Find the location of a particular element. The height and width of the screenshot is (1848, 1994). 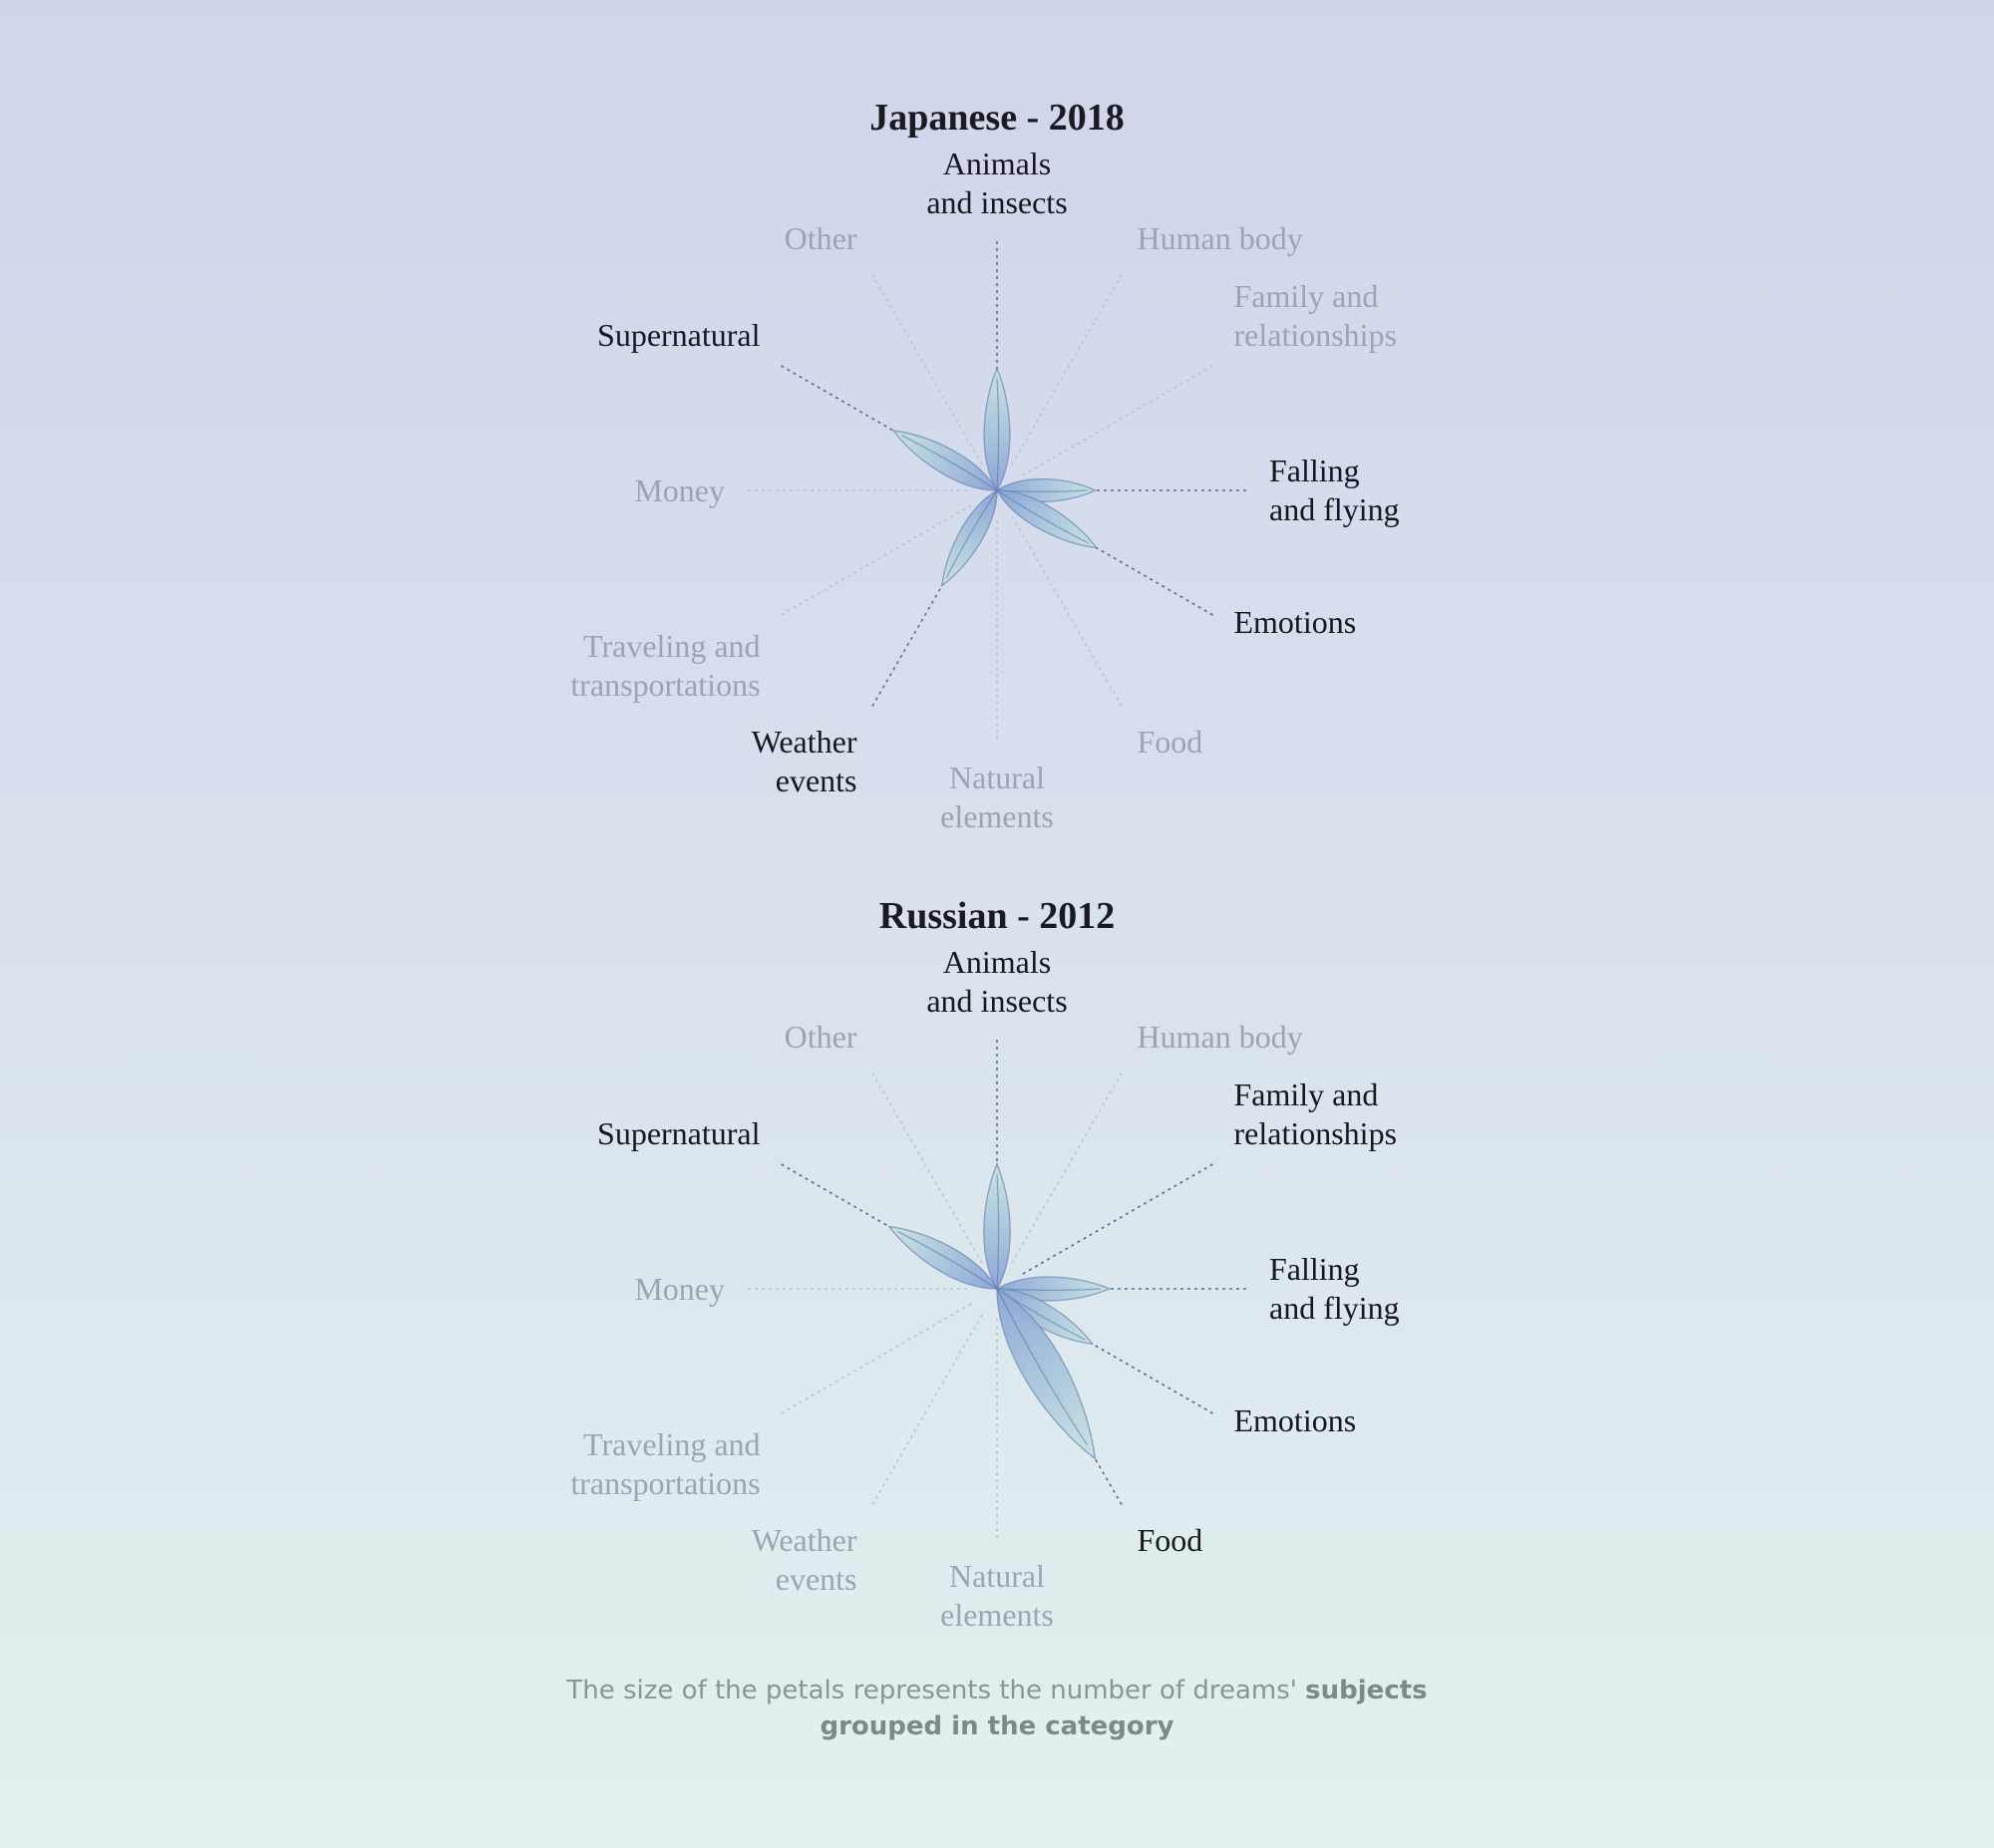

petal-emotions is located at coordinates (1047, 519).